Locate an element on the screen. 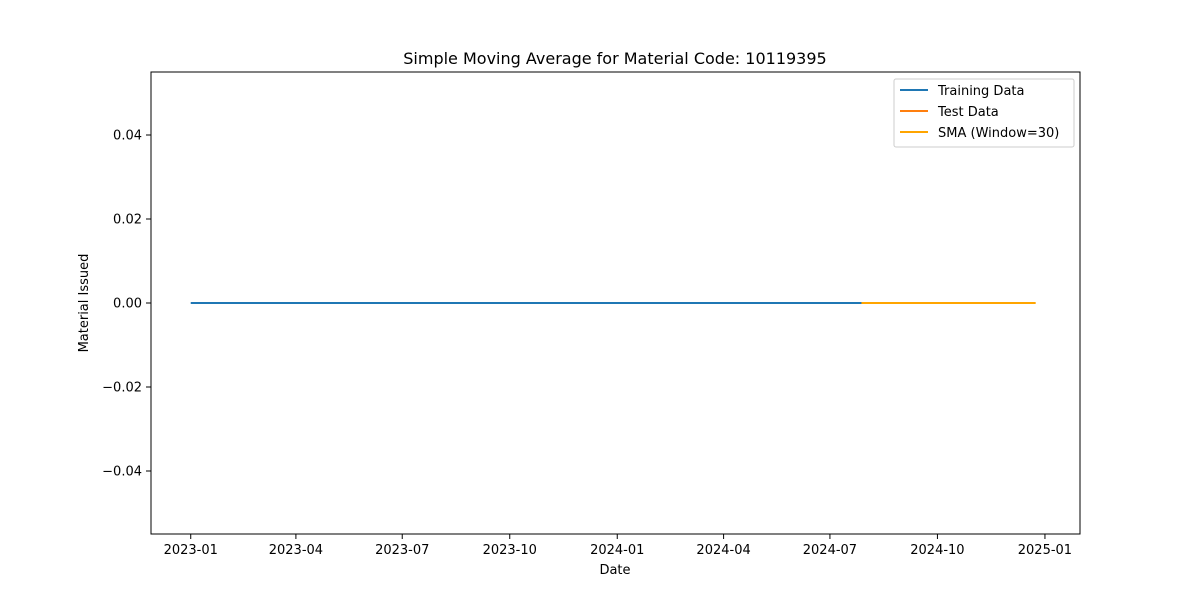 The image size is (1200, 604). legend-entry-sma: SMA (Window=30) is located at coordinates (979, 133).